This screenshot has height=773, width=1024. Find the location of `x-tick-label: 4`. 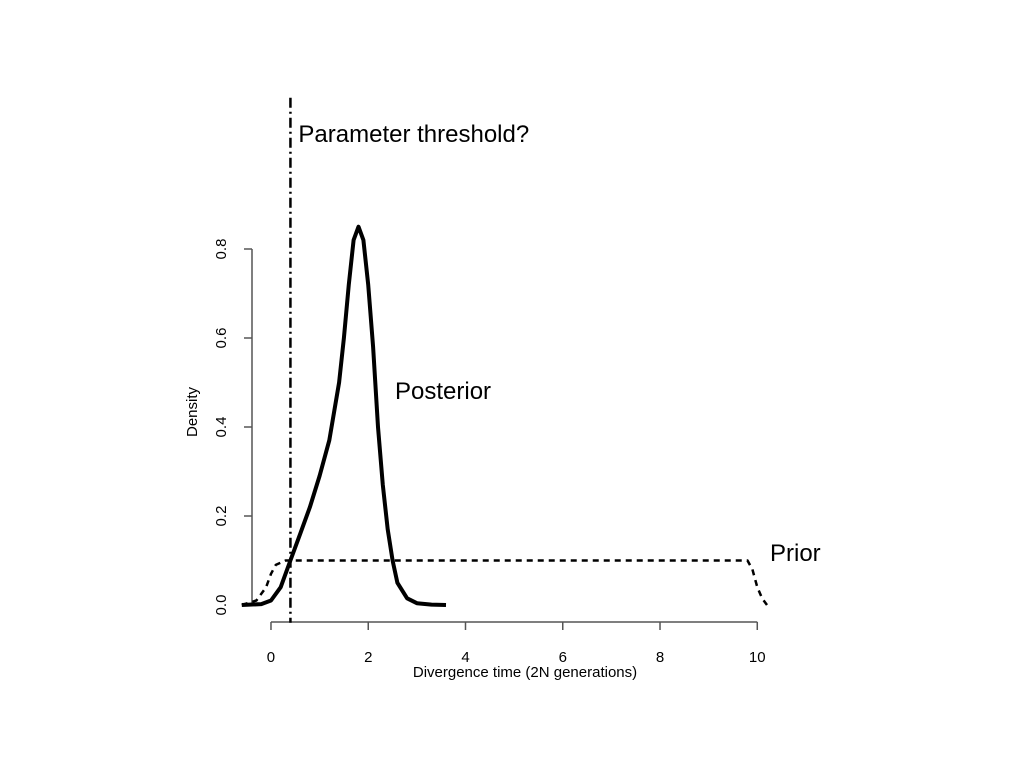

x-tick-label: 4 is located at coordinates (465, 657).